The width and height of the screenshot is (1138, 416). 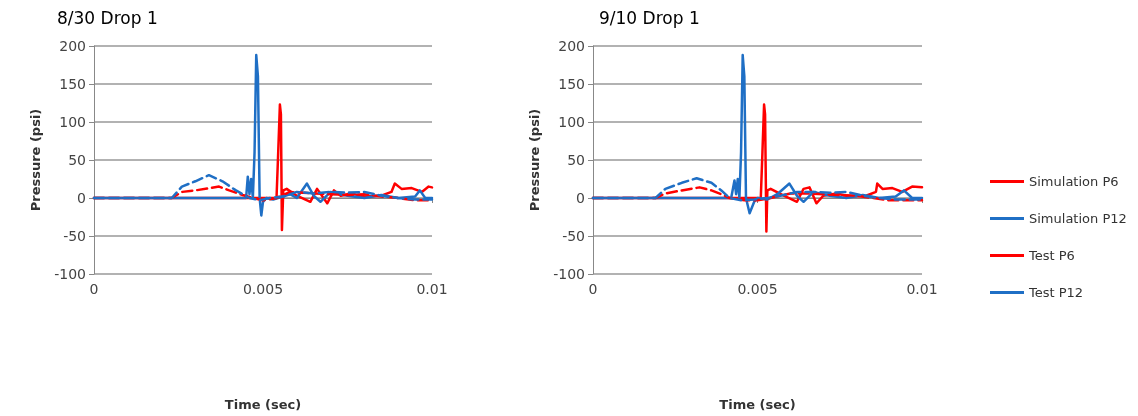 I want to click on legend-label: Test P12, so click(x=1056, y=292).